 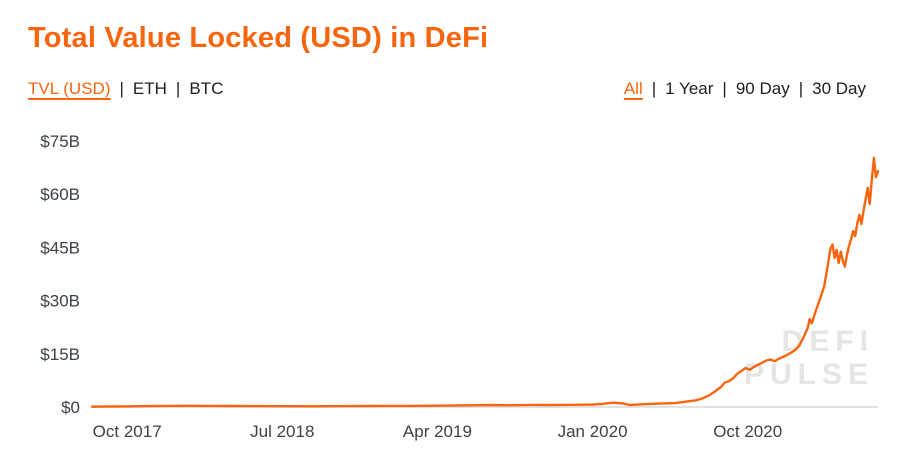 I want to click on range-toggle-group: All | 1 Year | 90 Day | 30 Day, so click(x=745, y=89).